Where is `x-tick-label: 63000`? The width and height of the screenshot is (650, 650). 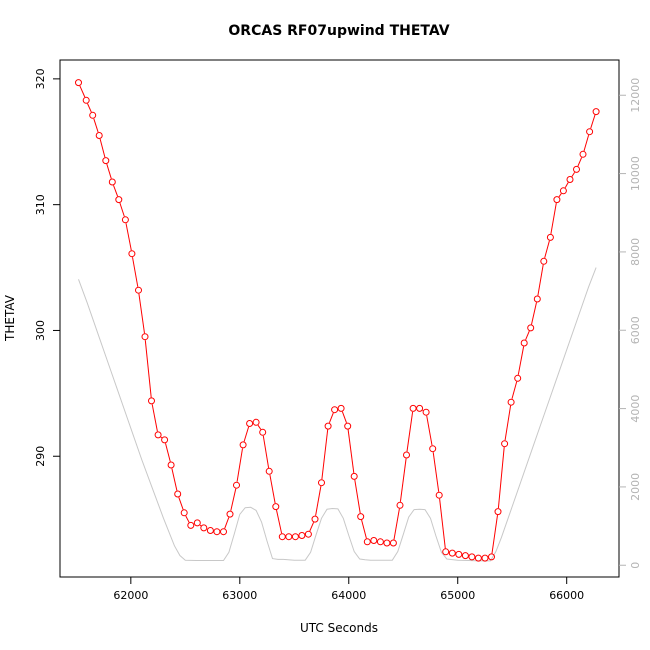 x-tick-label: 63000 is located at coordinates (239, 595).